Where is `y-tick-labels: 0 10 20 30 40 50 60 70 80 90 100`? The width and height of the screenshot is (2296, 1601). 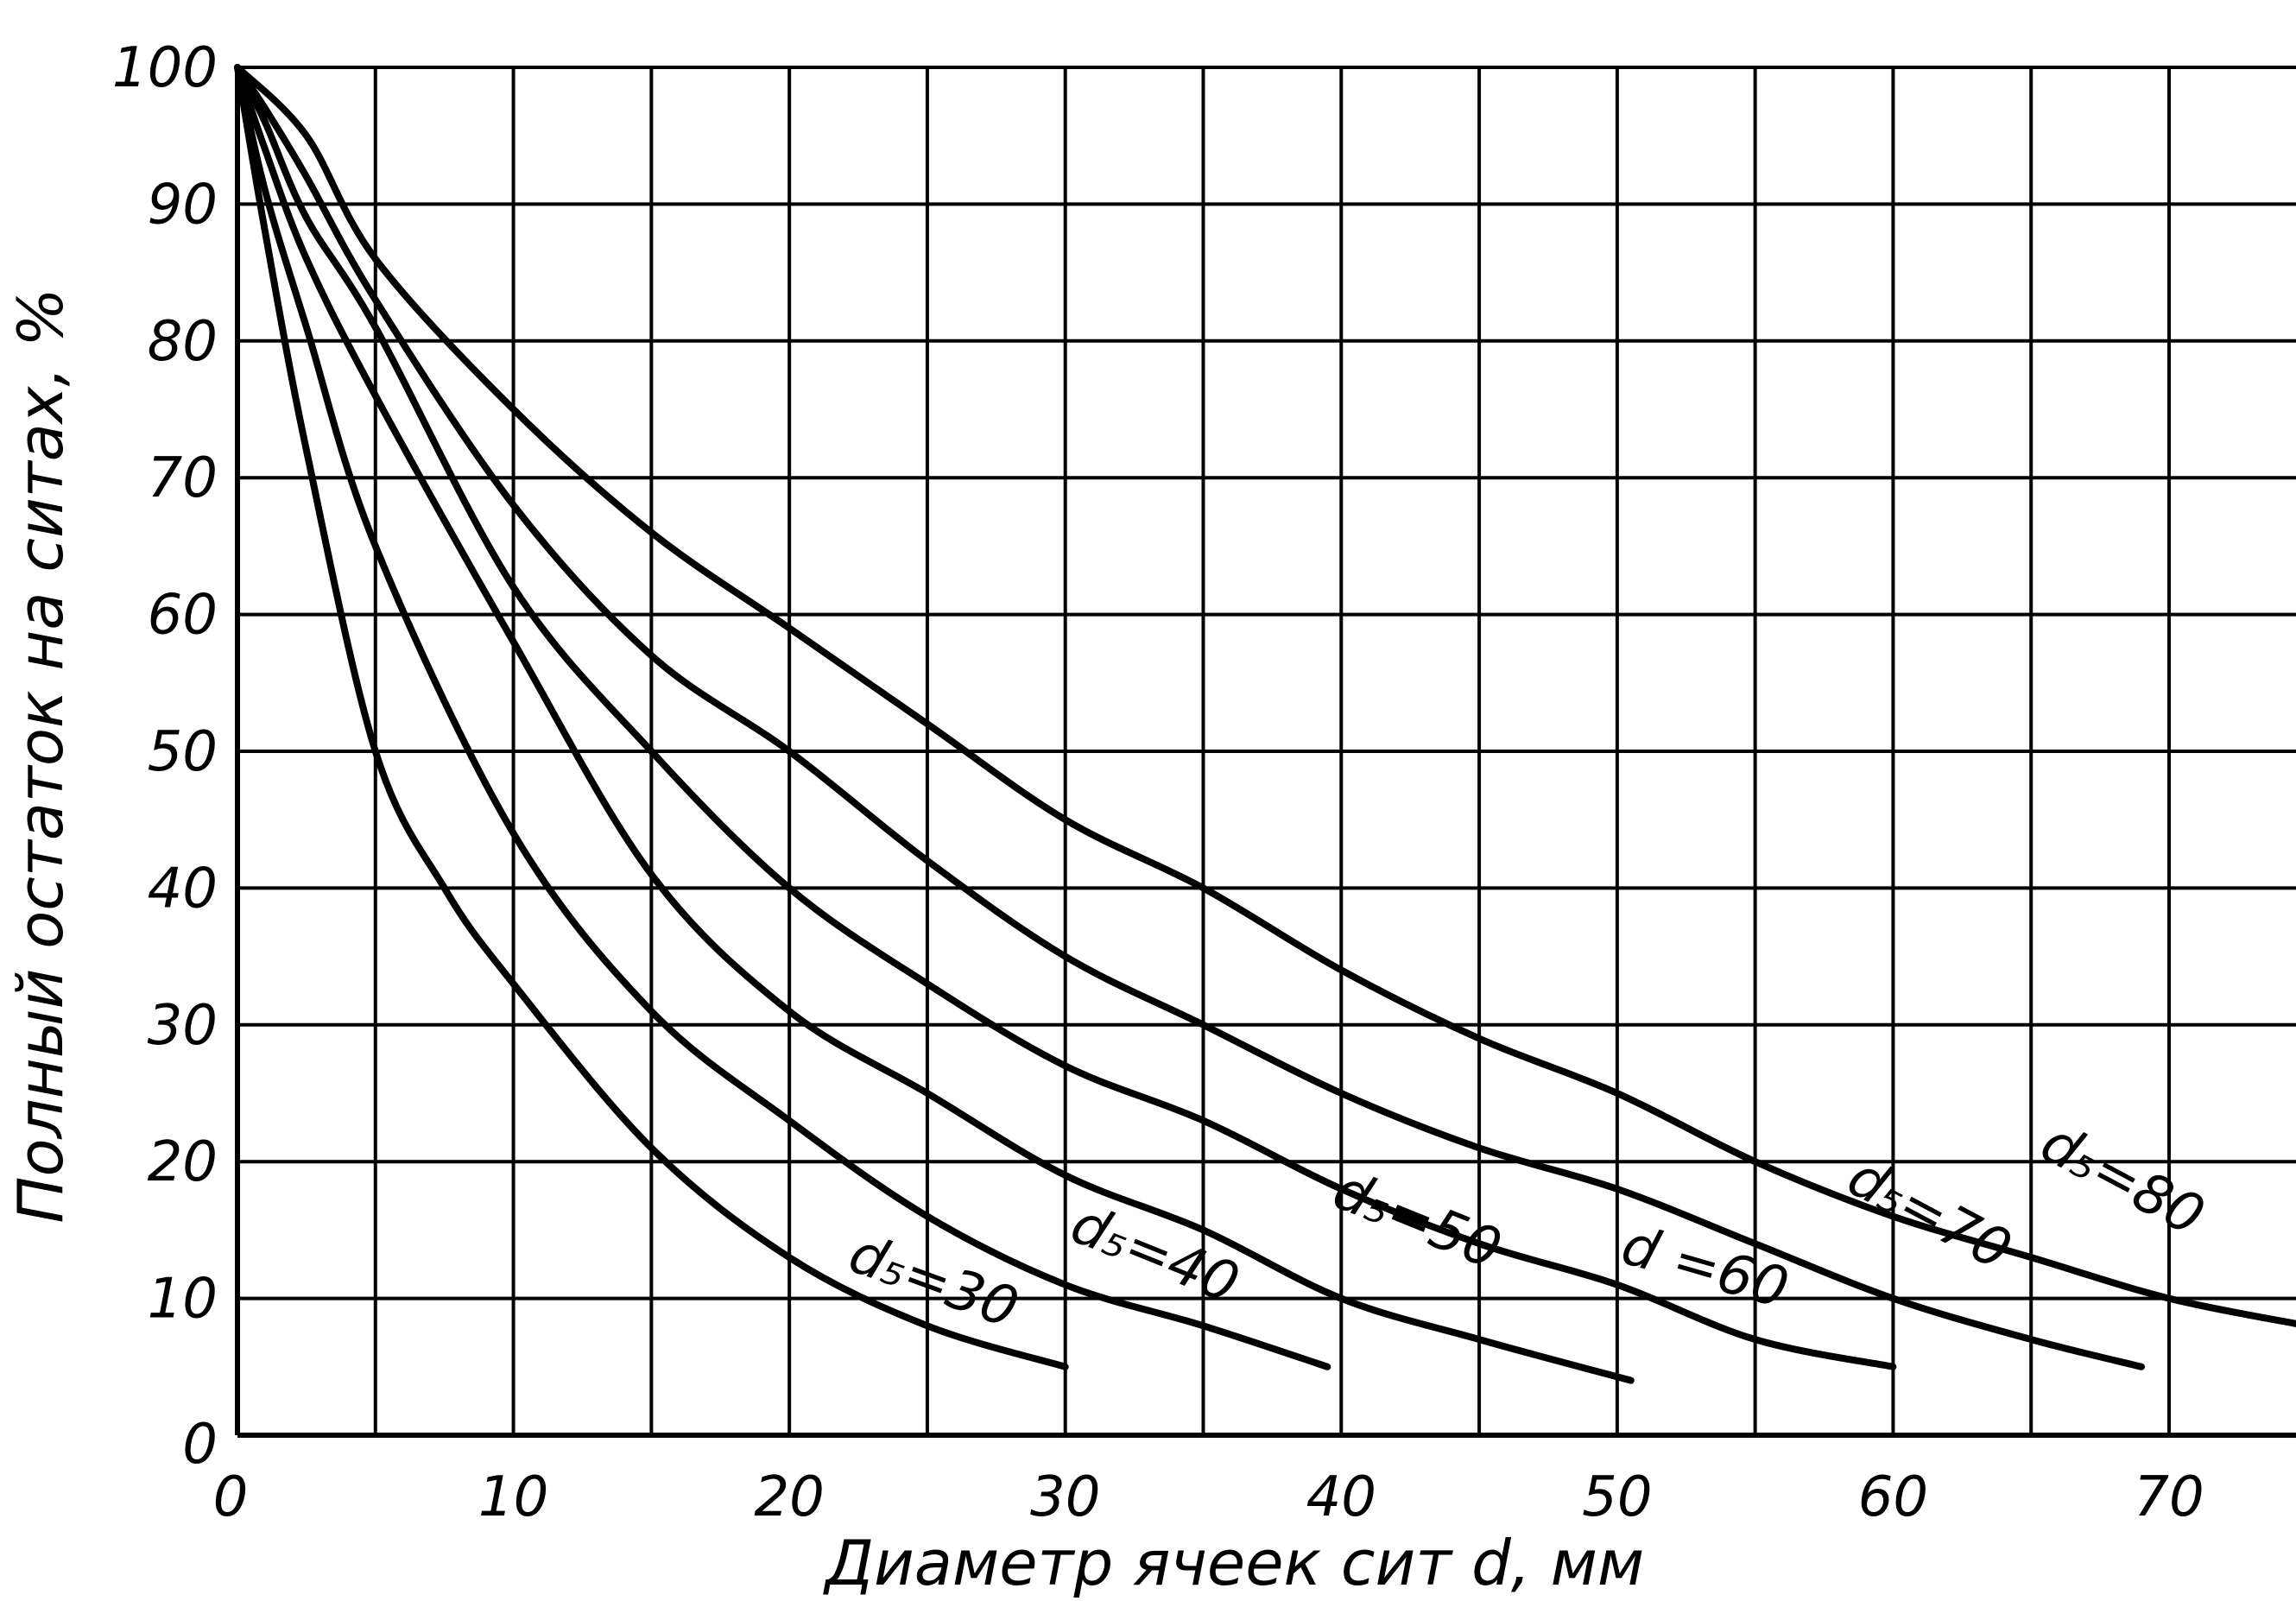
y-tick-labels: 0 10 20 30 40 50 60 70 80 90 100 is located at coordinates (165, 756).